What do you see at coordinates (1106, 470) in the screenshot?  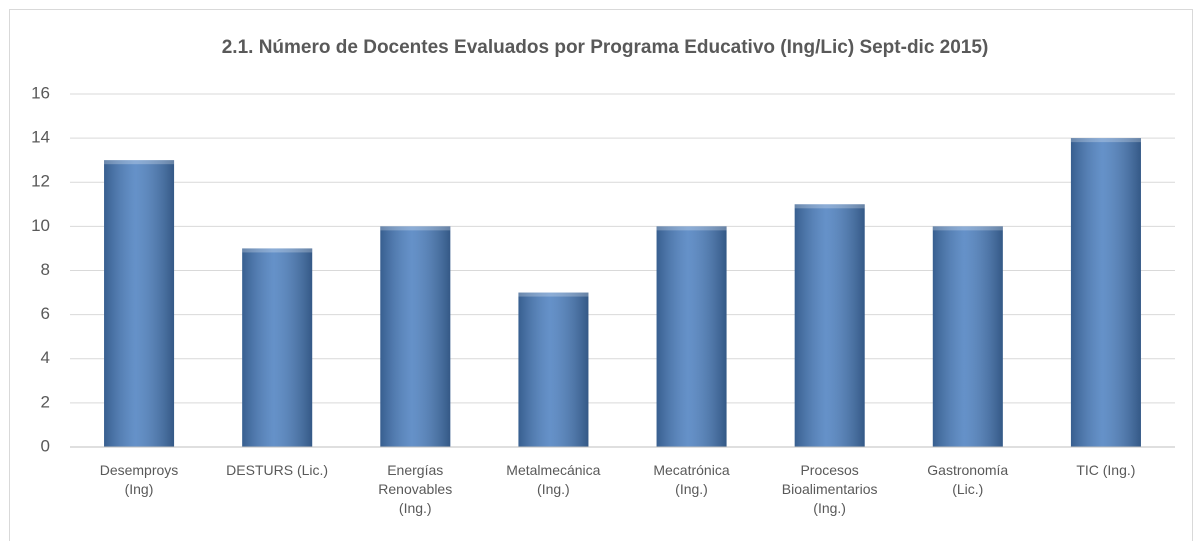 I see `x-tick-label: TIC (Ing.)` at bounding box center [1106, 470].